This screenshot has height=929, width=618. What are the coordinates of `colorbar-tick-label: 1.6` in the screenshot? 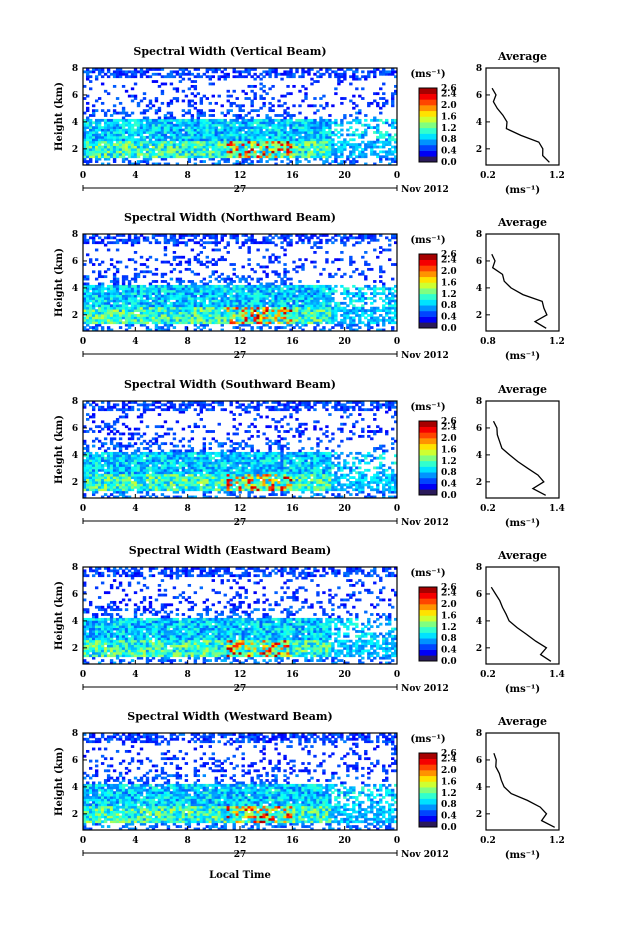 It's located at (449, 117).